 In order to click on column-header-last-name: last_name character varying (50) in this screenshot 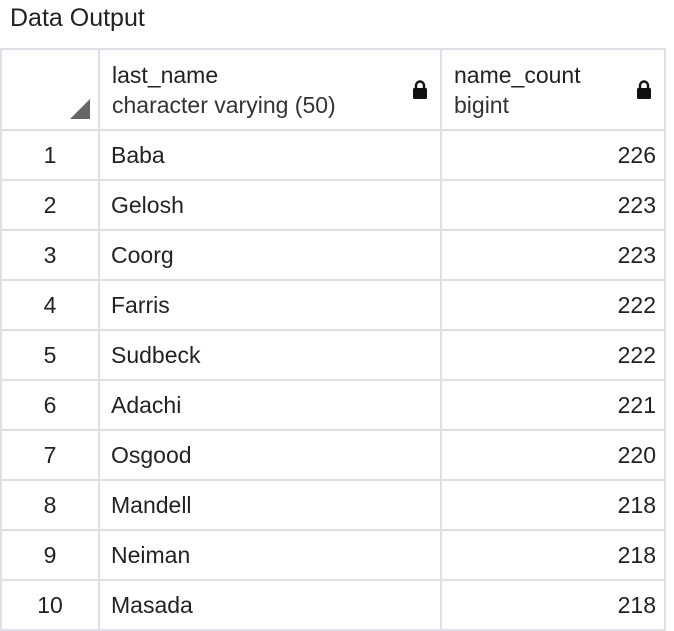, I will do `click(270, 89)`.